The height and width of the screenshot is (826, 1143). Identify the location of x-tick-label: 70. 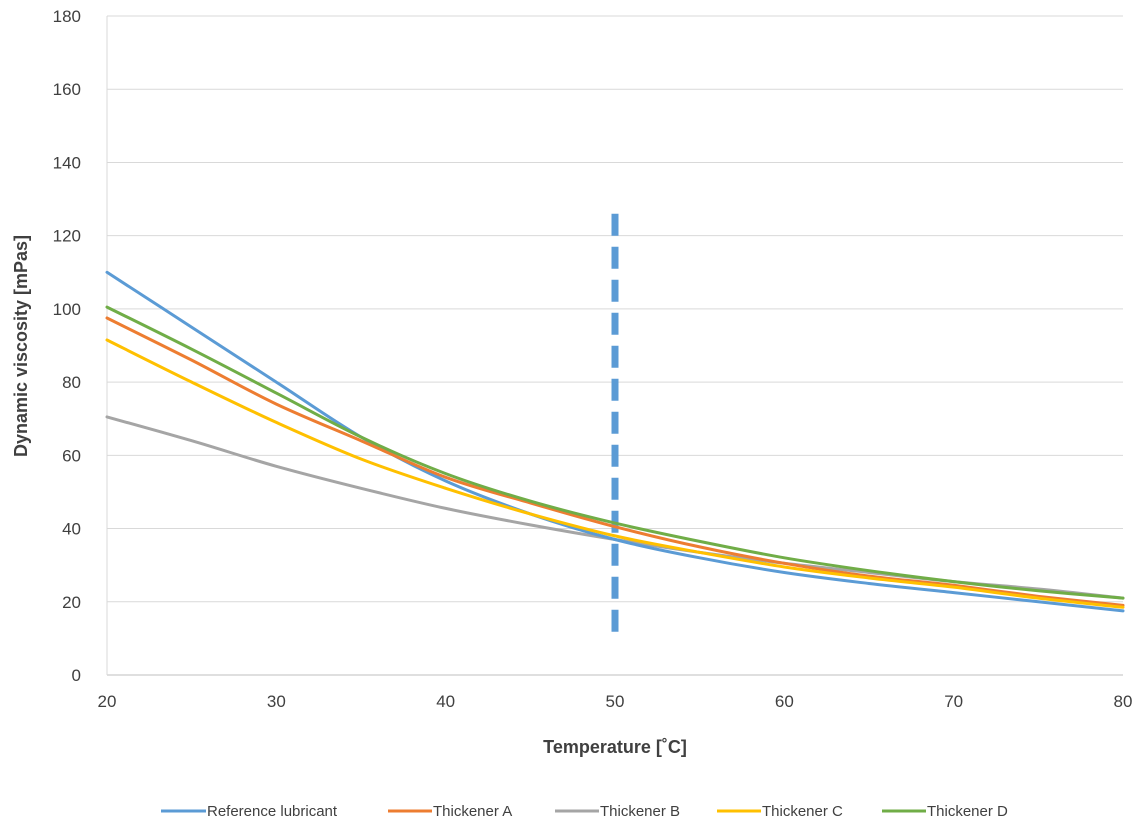
(953, 701).